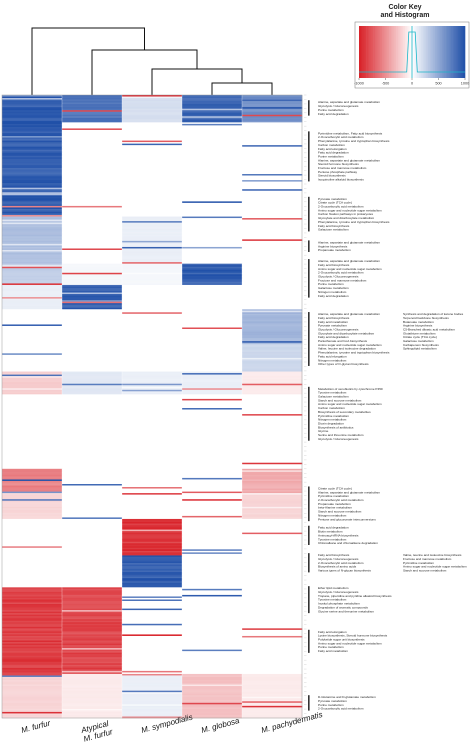  I want to click on pathway-label: Glutathione metabolism, so click(419, 333).